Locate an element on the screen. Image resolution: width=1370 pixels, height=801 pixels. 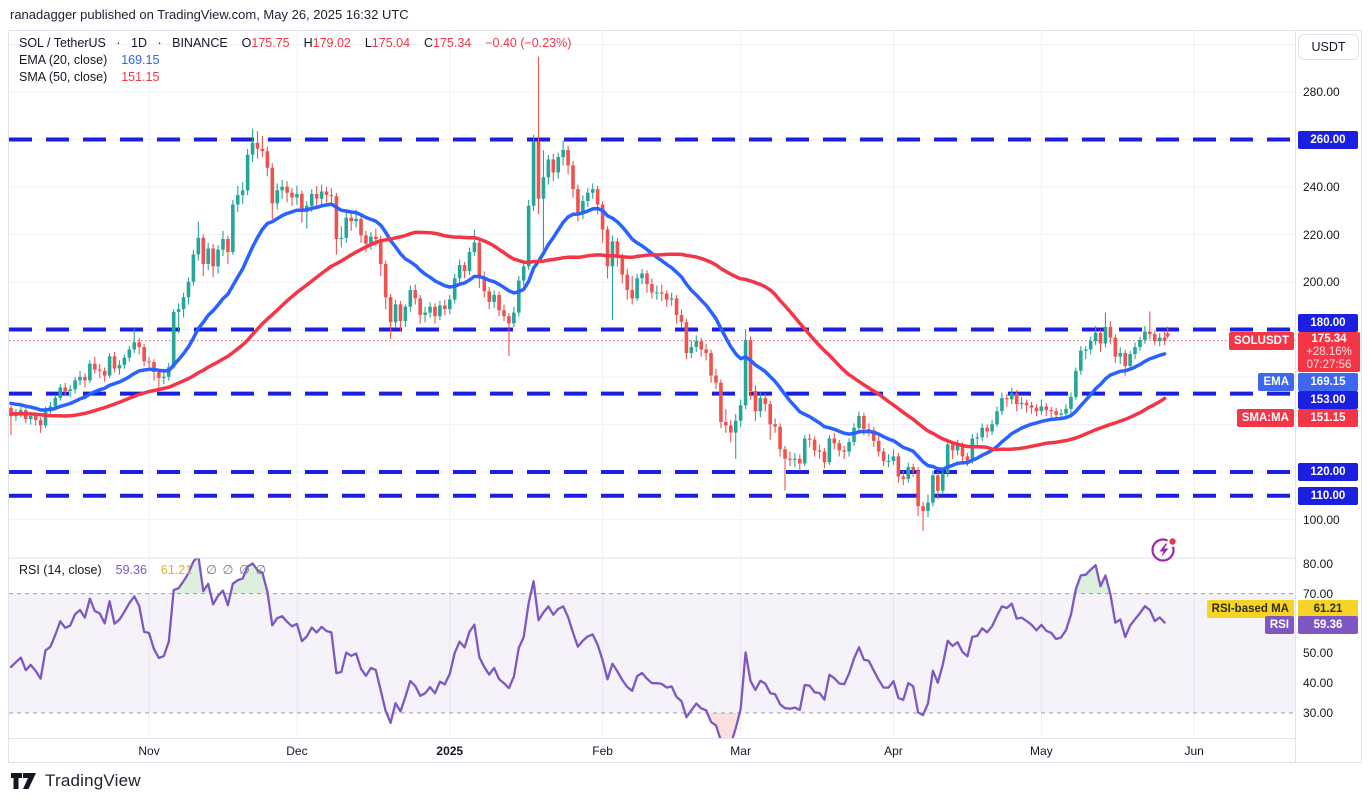
interval-label: 1D is located at coordinates (139, 43).